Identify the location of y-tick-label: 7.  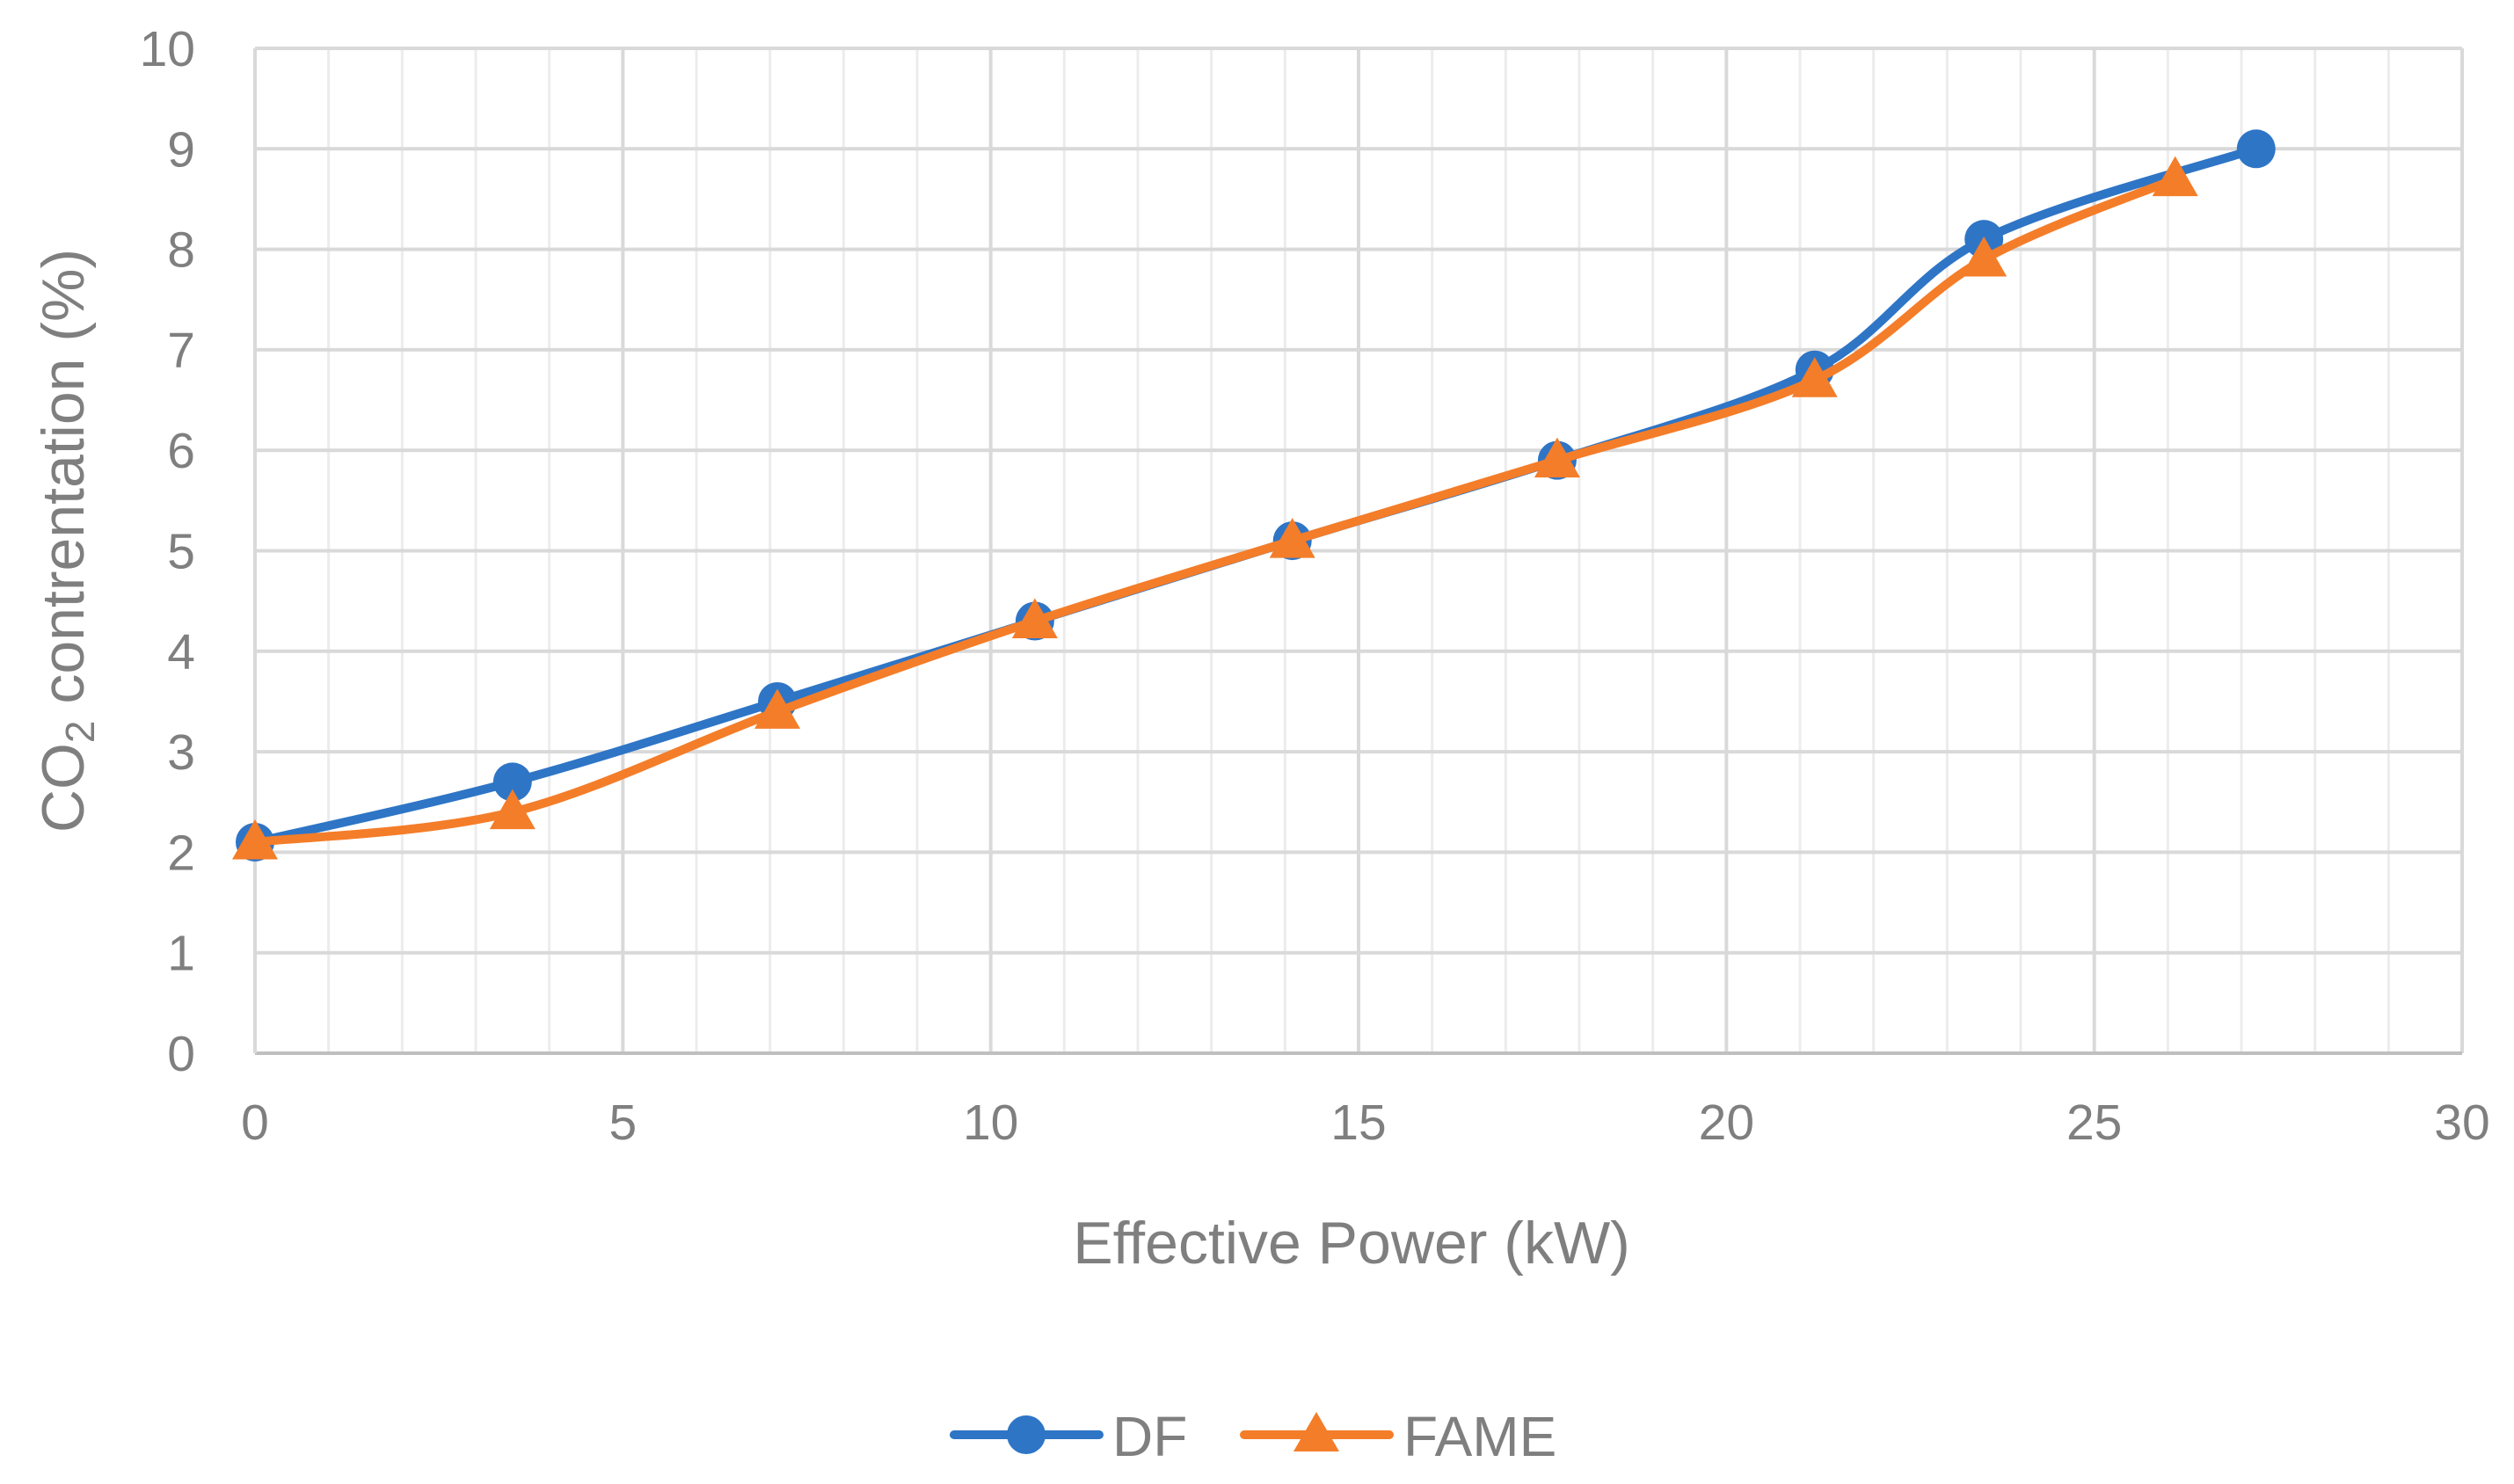
(181, 351).